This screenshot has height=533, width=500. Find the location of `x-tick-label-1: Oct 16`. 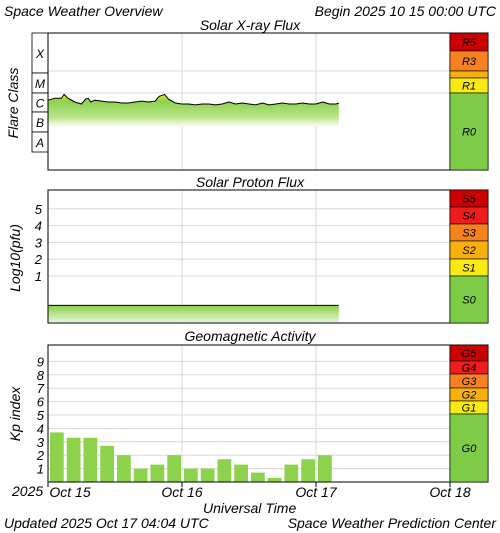

x-tick-label-1: Oct 16 is located at coordinates (181, 492).